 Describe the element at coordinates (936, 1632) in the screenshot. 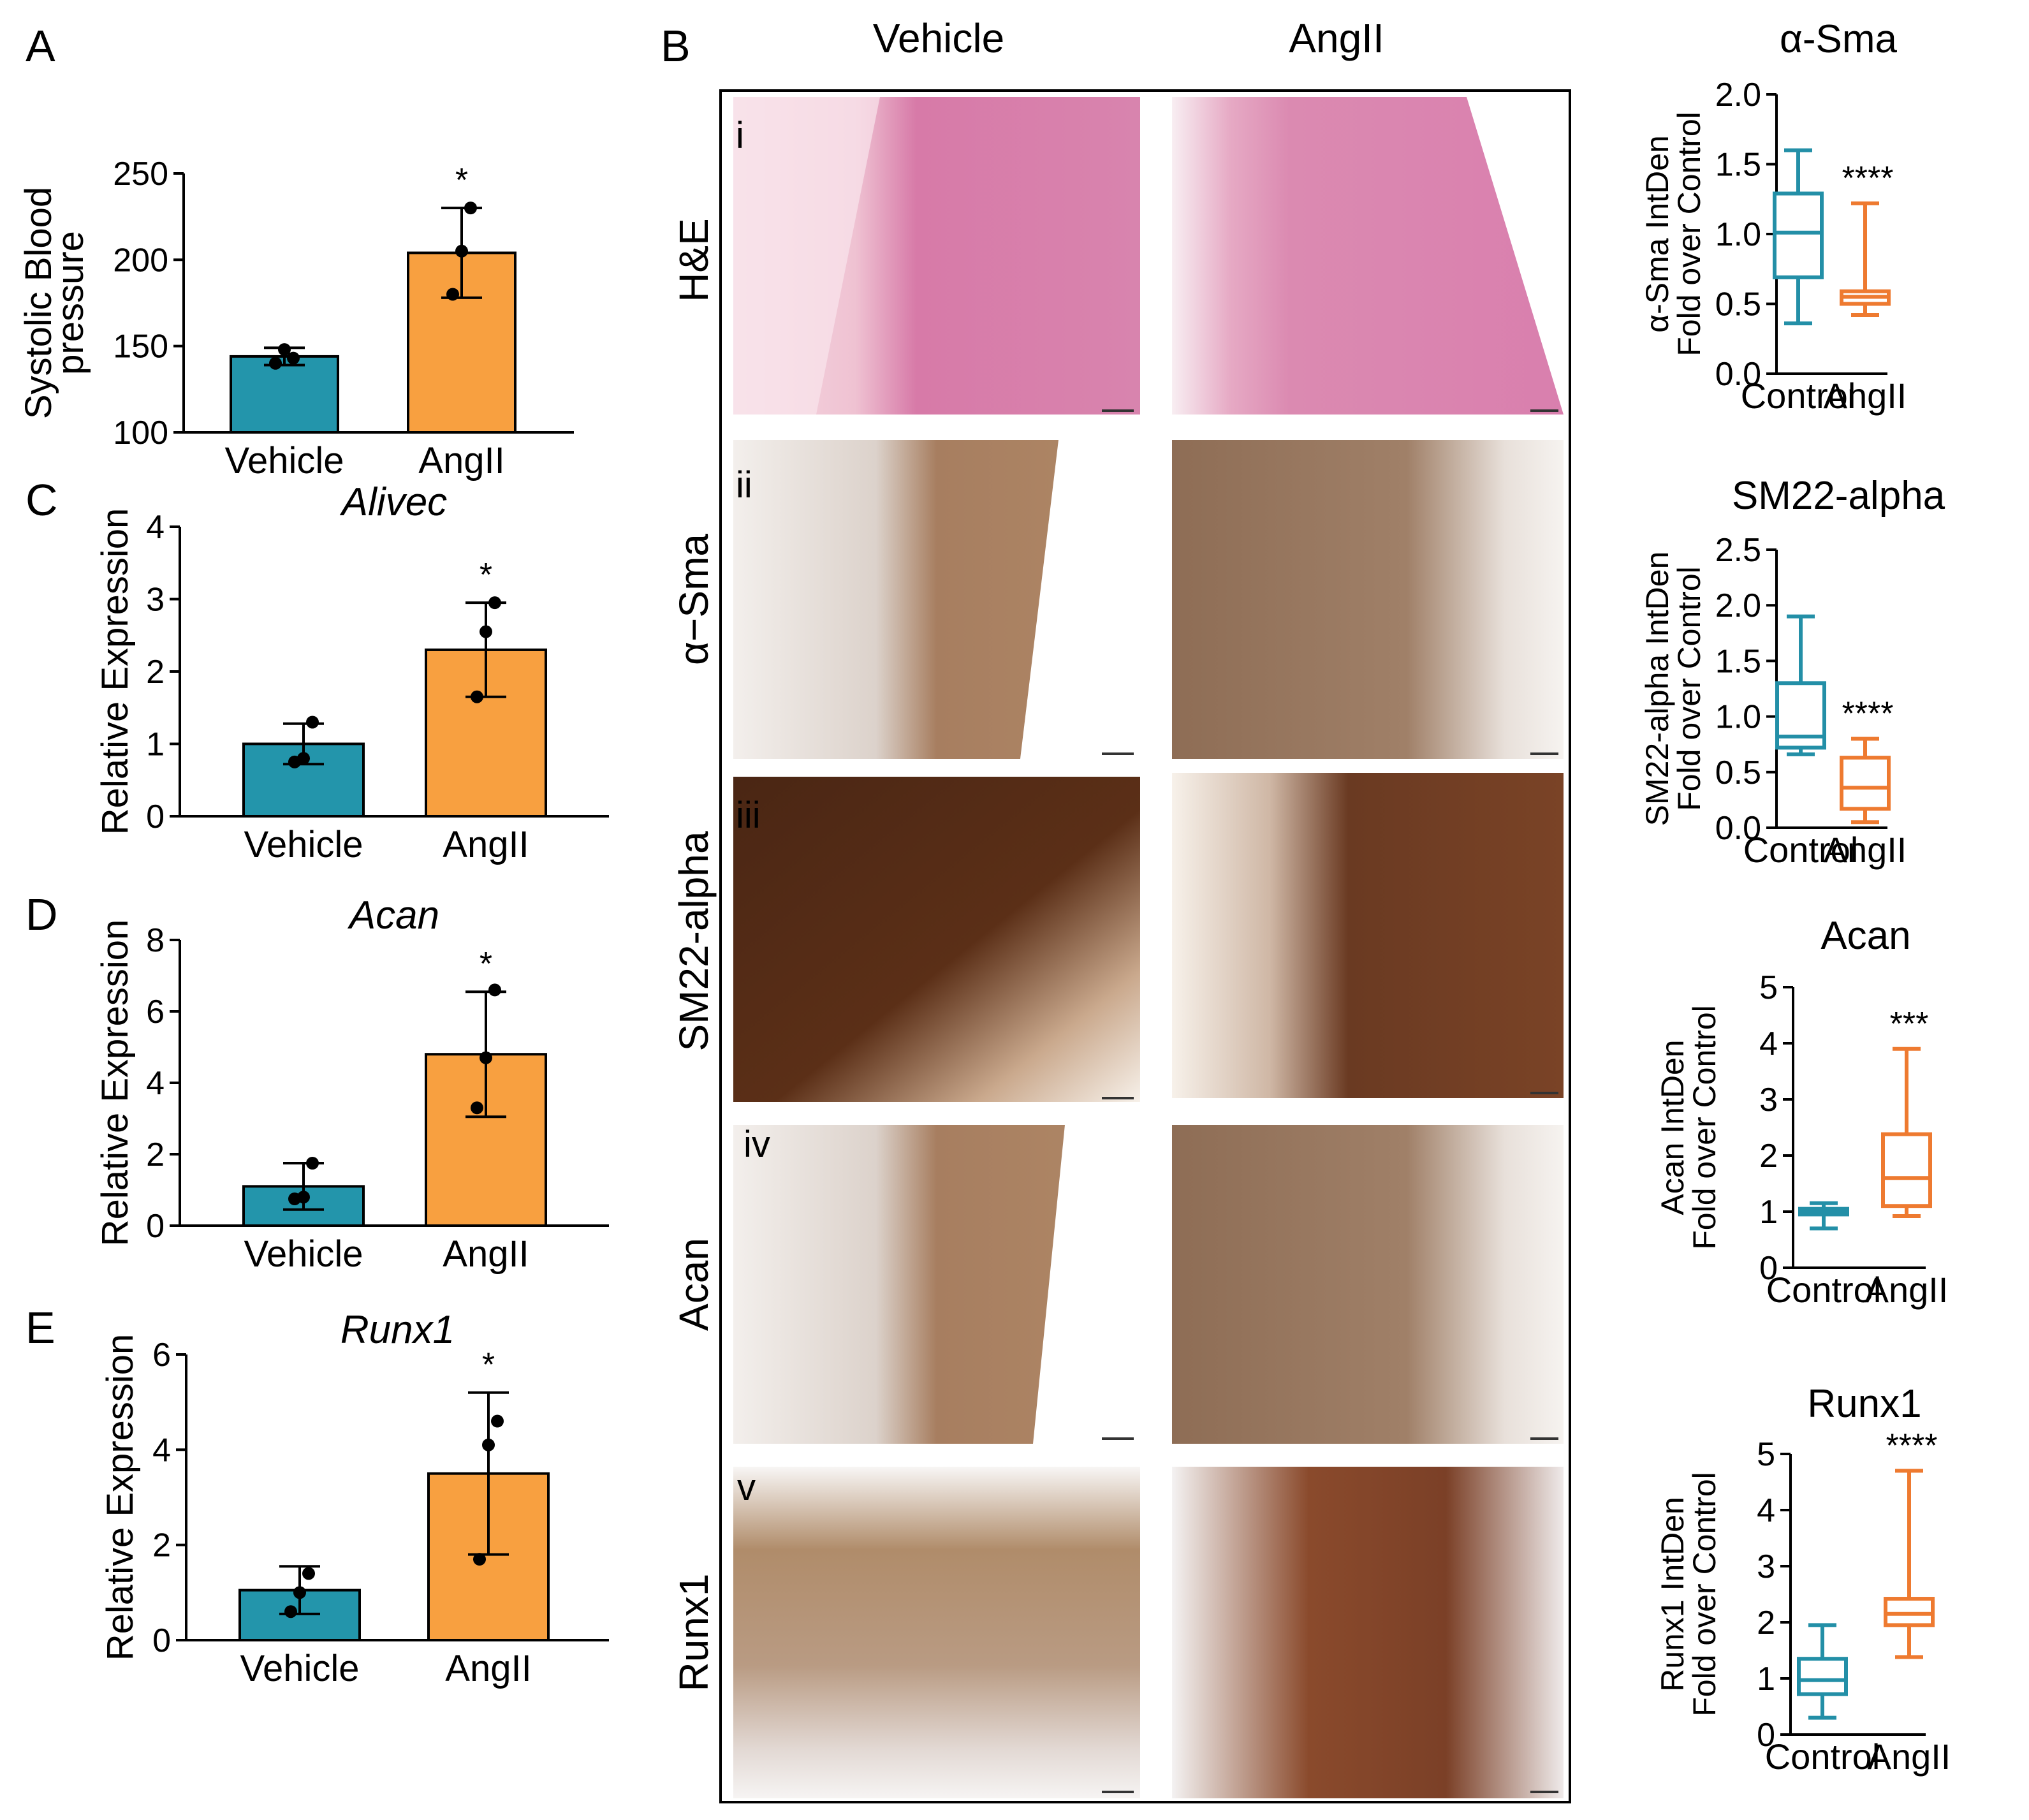

I see `histology-image-runx1-vehicle` at that location.